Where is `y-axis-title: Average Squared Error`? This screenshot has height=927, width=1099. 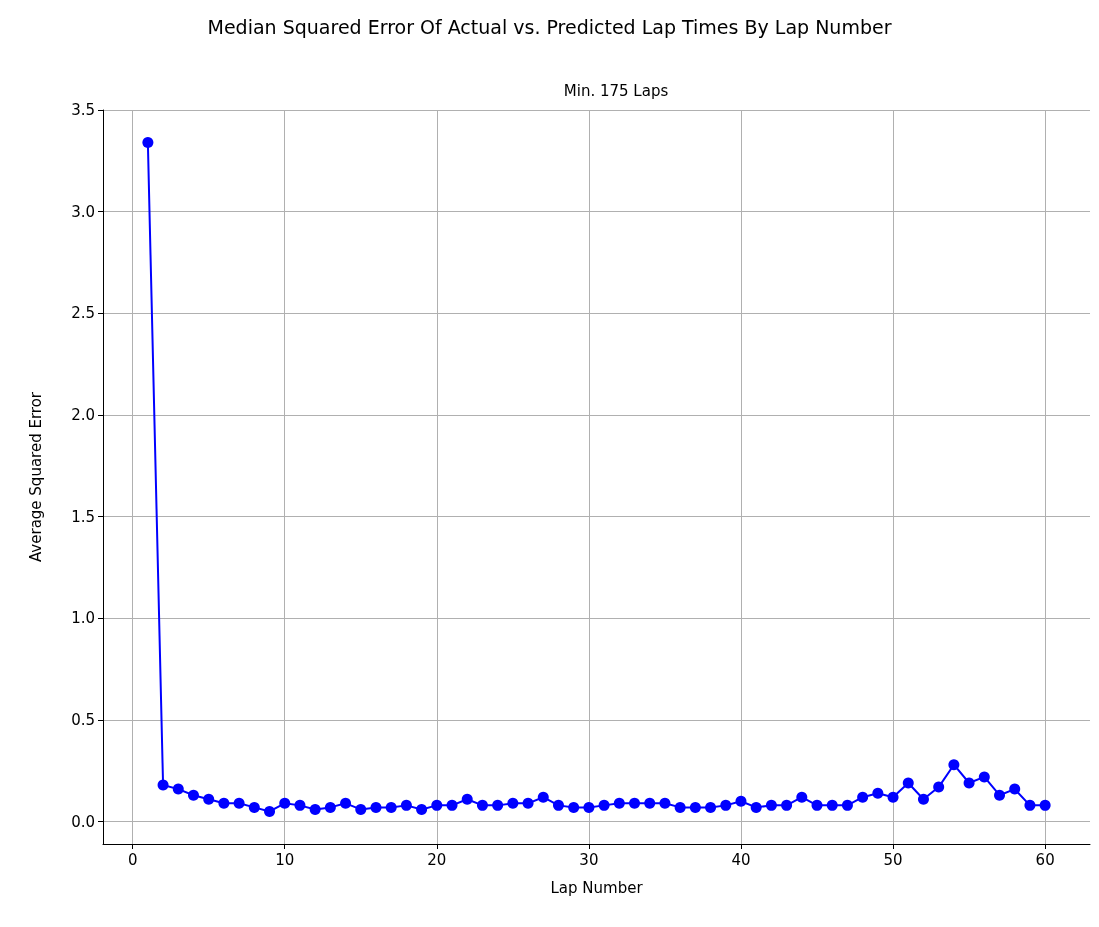
y-axis-title: Average Squared Error is located at coordinates (35, 477).